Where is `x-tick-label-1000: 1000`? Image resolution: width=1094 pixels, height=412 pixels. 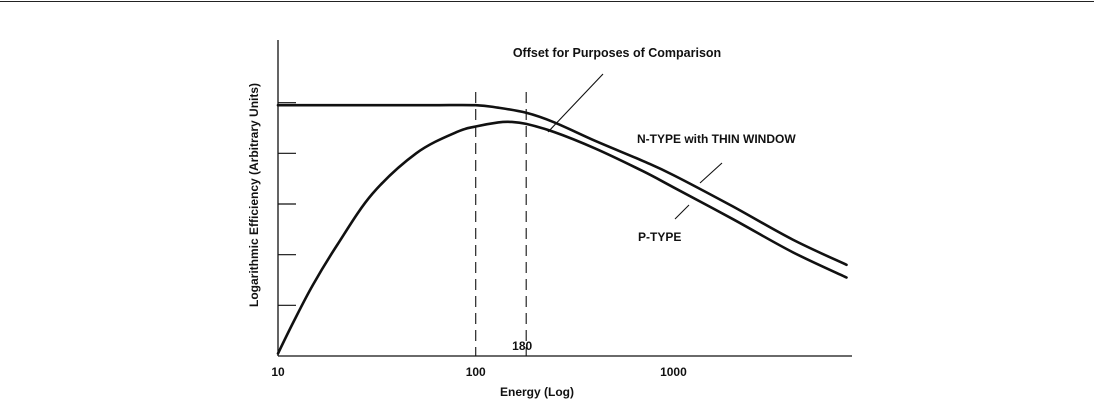
x-tick-label-1000: 1000 is located at coordinates (673, 372).